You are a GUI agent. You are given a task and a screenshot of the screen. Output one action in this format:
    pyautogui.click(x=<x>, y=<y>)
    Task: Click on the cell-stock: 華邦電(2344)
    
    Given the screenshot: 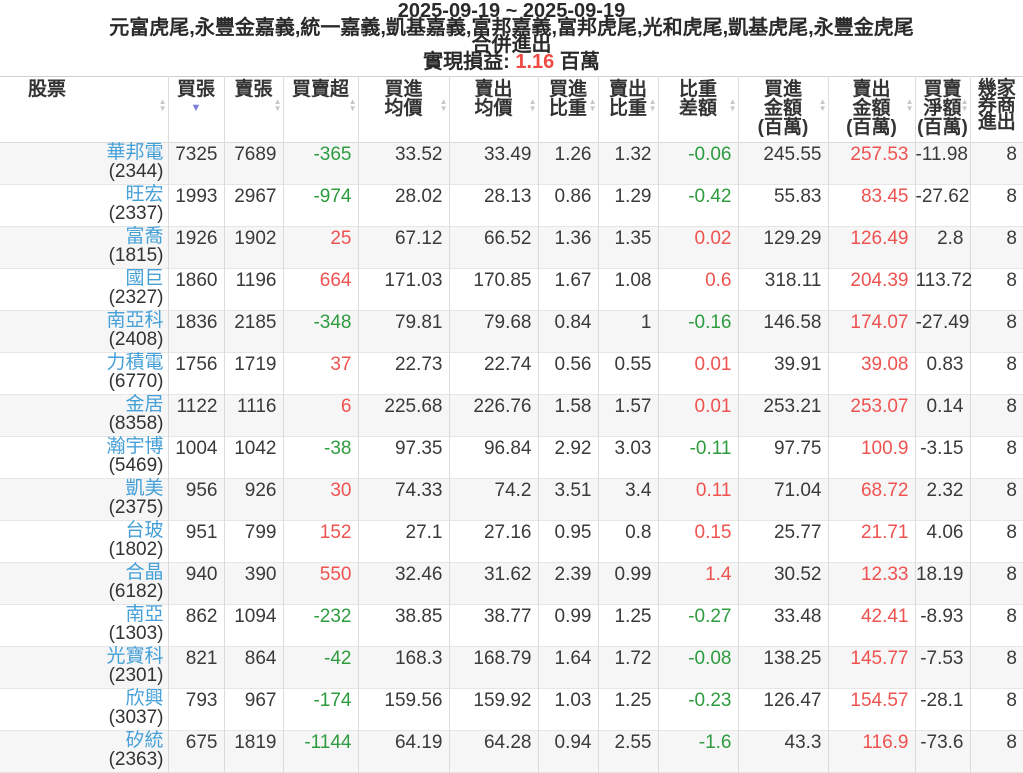 What is the action you would take?
    pyautogui.click(x=84, y=164)
    